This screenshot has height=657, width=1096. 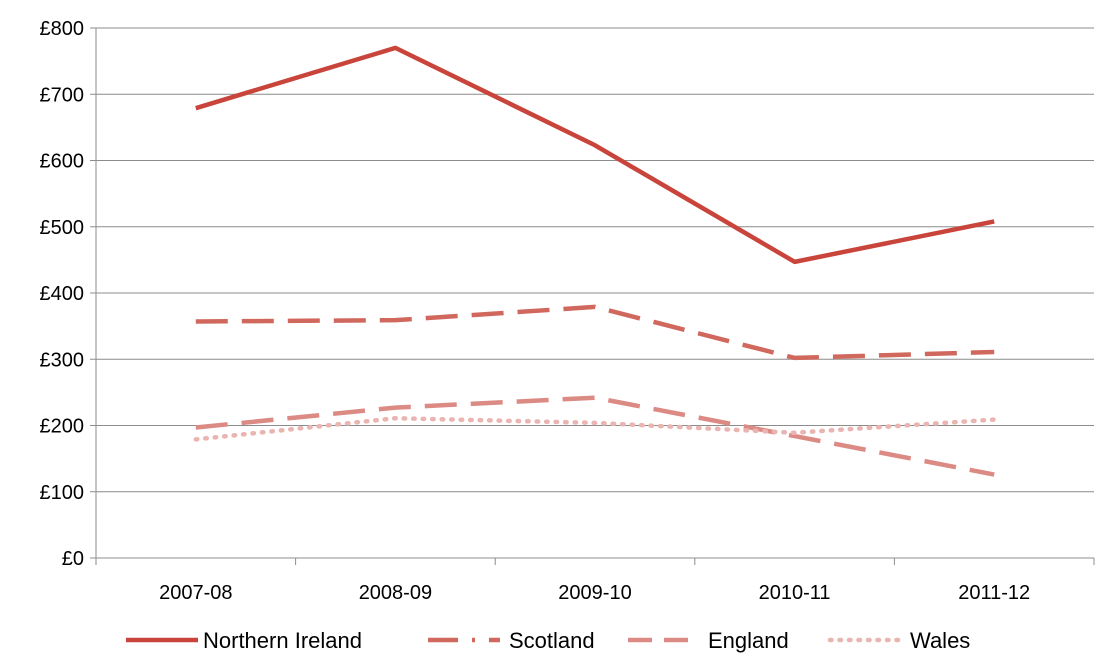 I want to click on x-axis-tick-labels: 2007-08 2008-09 2009-10 2010-11 2011-12, so click(x=594, y=593).